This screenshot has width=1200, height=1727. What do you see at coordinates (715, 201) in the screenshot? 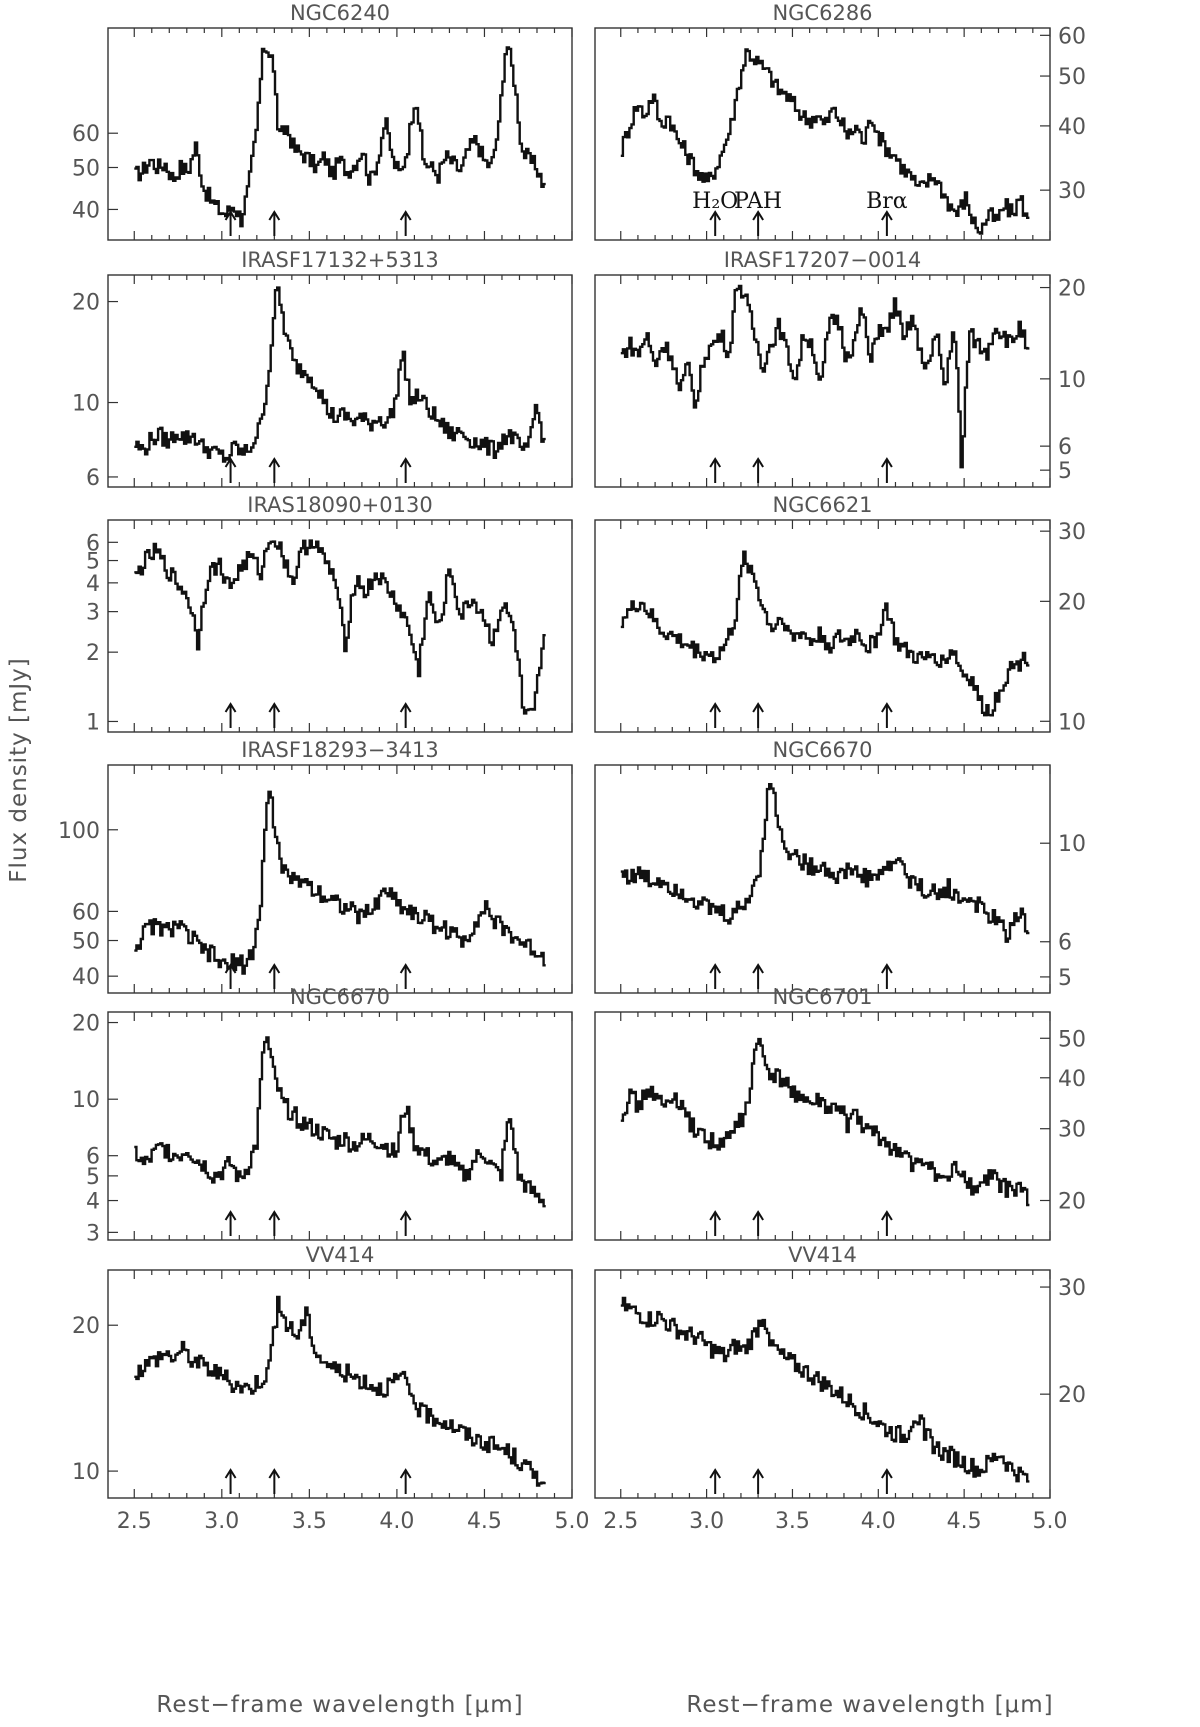
I see `line-label: H₂O` at bounding box center [715, 201].